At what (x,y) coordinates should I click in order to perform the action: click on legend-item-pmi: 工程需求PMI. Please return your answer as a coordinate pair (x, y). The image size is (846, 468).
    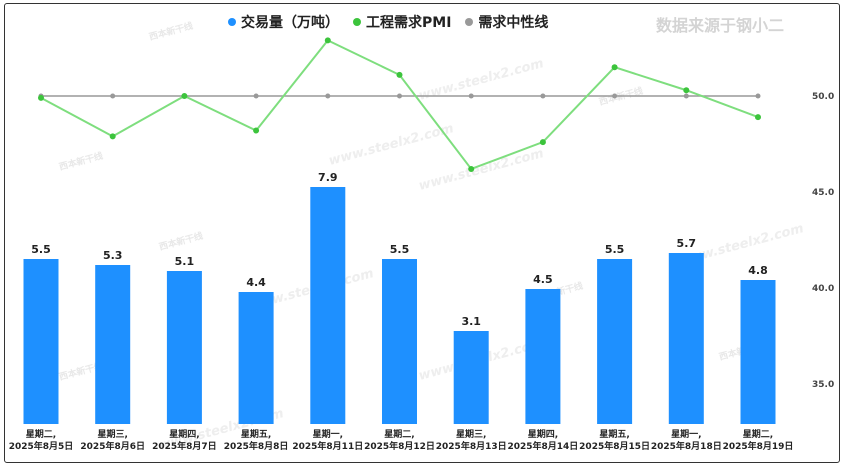
    Looking at the image, I should click on (402, 22).